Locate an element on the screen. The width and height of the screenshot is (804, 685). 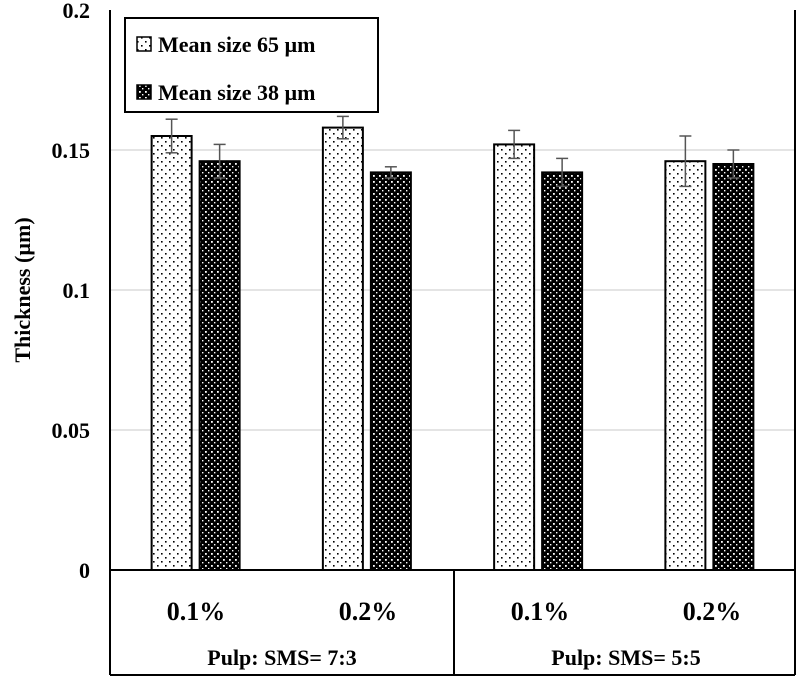
group-label: Pulp: SMS= 7:3 is located at coordinates (281, 657).